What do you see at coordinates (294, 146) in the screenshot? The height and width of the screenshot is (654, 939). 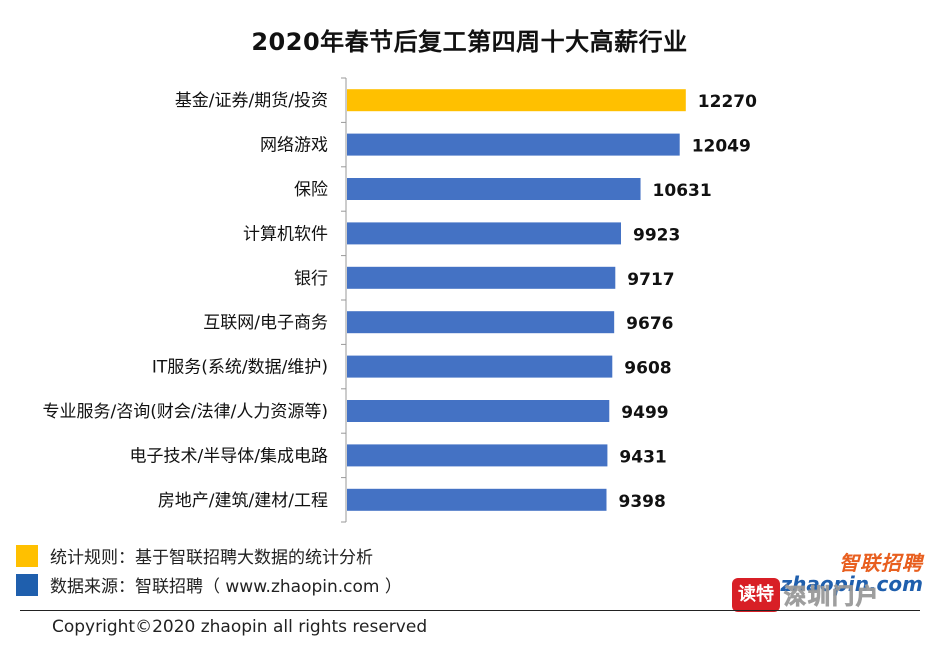 I see `category-label: 网络游戏` at bounding box center [294, 146].